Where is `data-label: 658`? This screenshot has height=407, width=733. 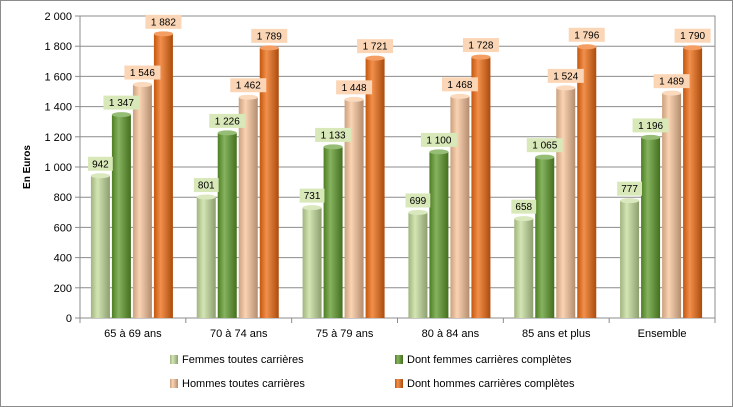
data-label: 658 is located at coordinates (523, 207).